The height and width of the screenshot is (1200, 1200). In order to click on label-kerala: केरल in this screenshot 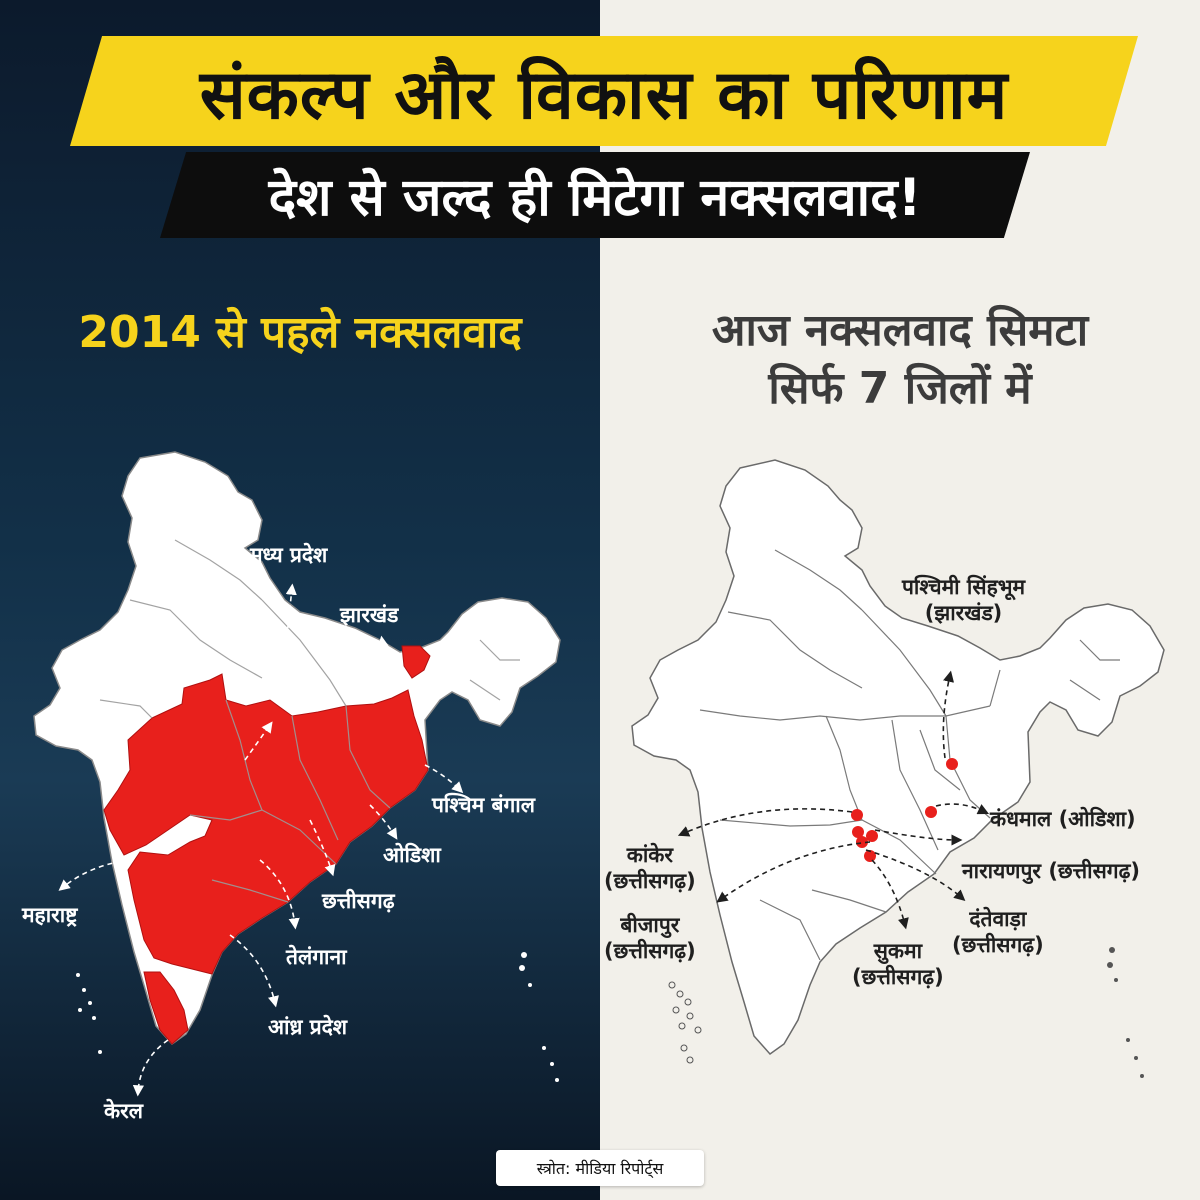, I will do `click(123, 1111)`.